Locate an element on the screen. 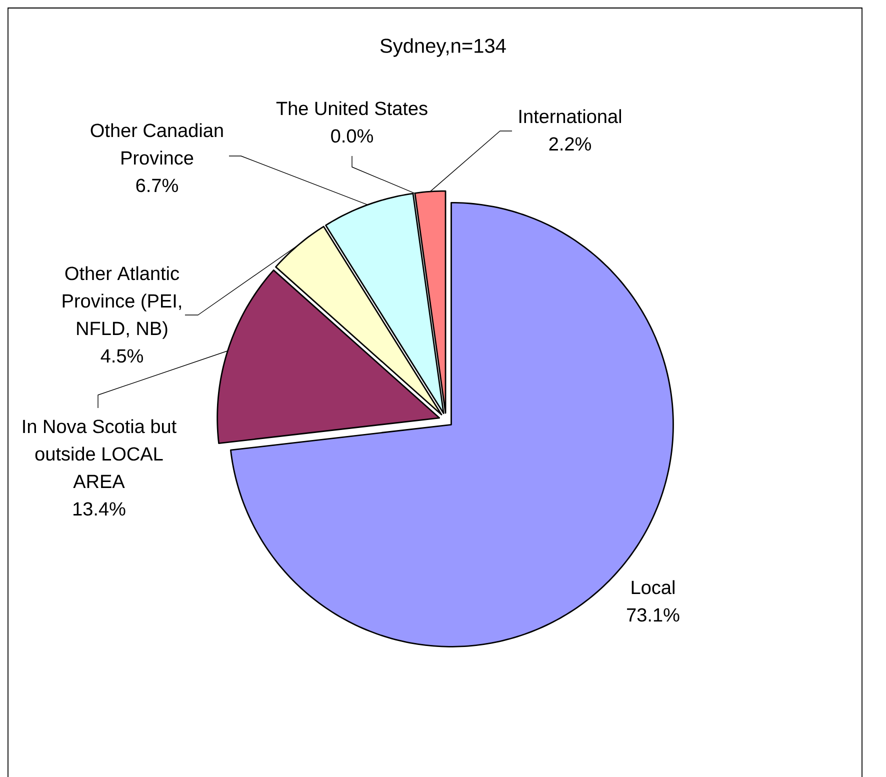 The width and height of the screenshot is (886, 777). data-label: 2.2% is located at coordinates (570, 144).